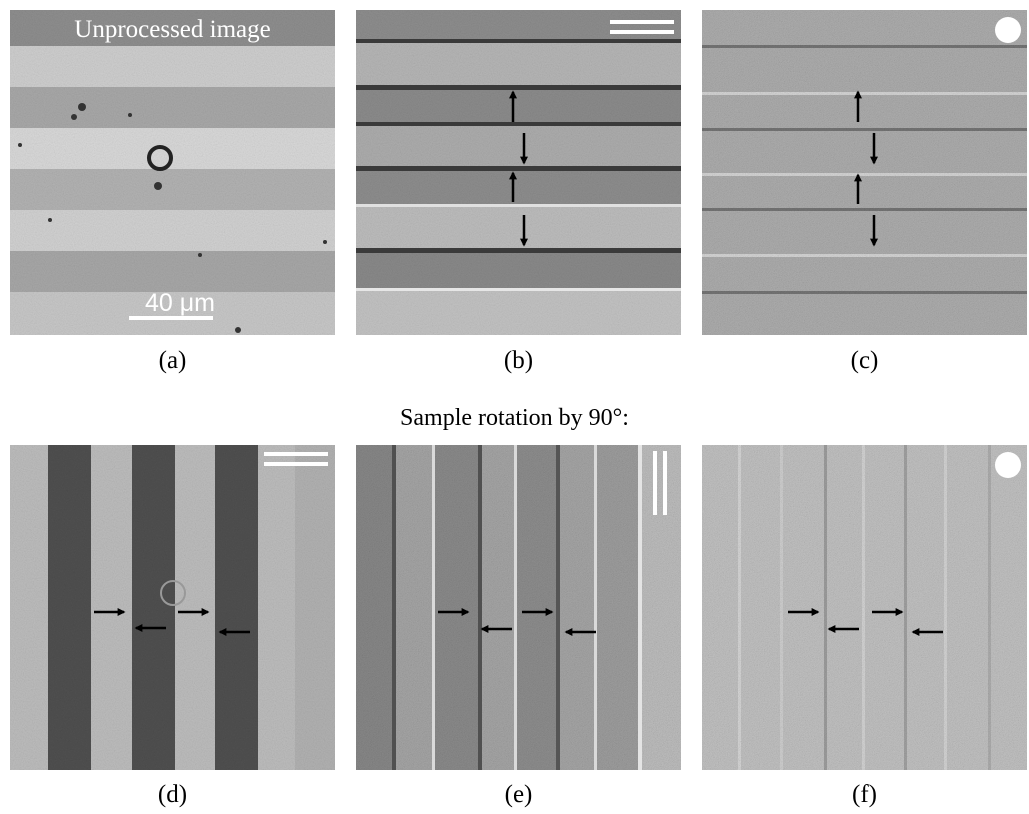 Image resolution: width=1029 pixels, height=814 pixels. Describe the element at coordinates (864, 361) in the screenshot. I see `caption-c: (c)` at that location.